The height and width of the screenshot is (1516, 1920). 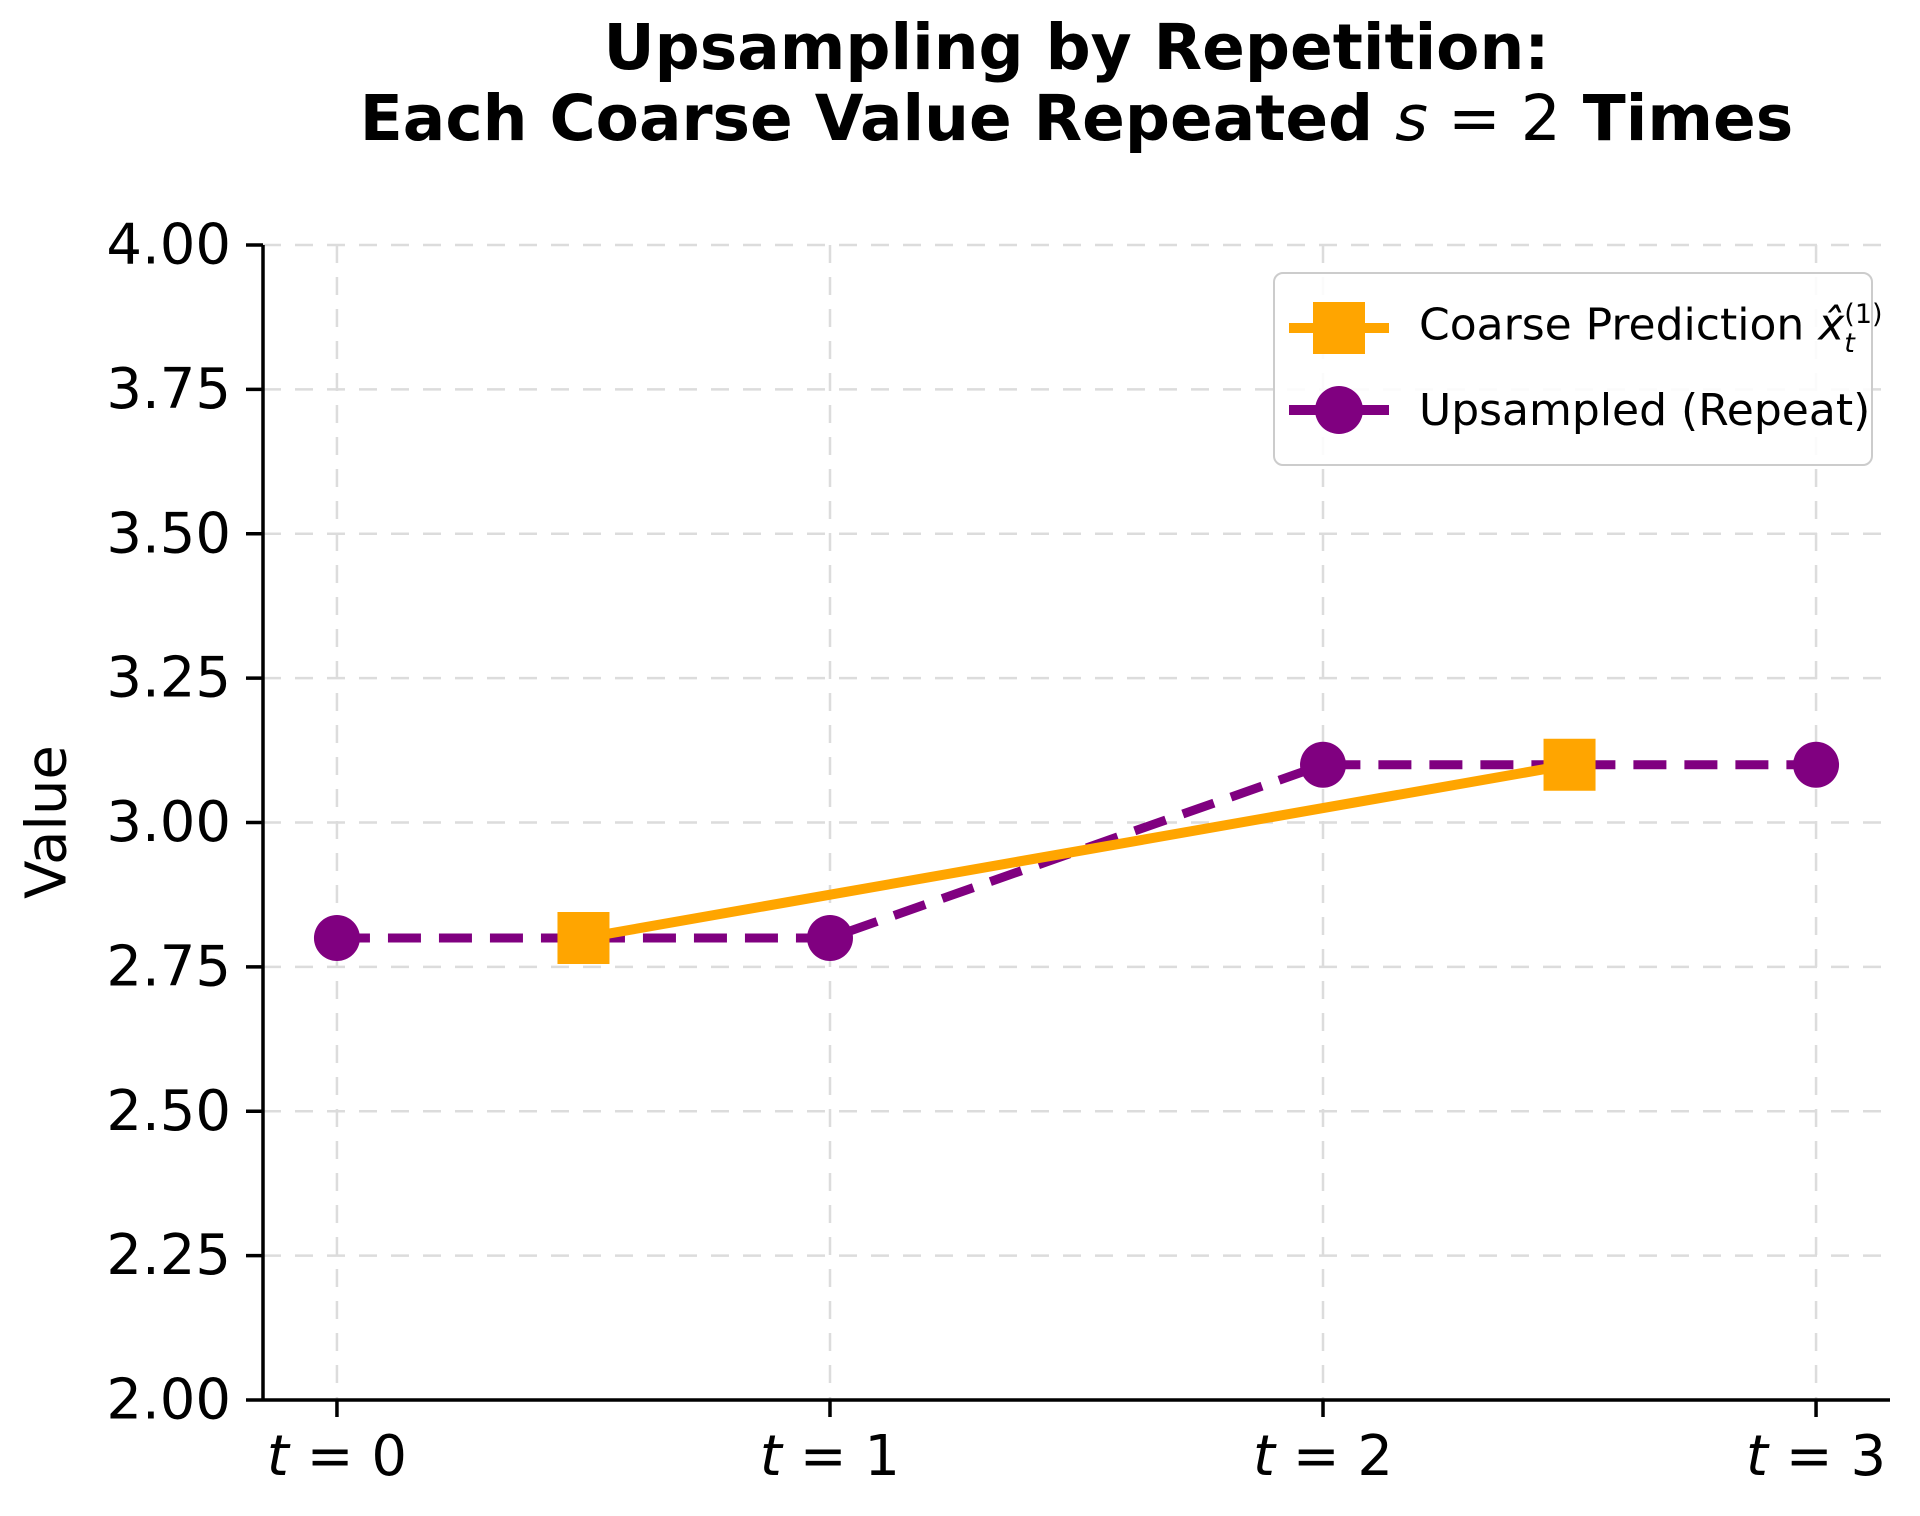 I want to click on x-tick-label: t = 3, so click(x=1816, y=1456).